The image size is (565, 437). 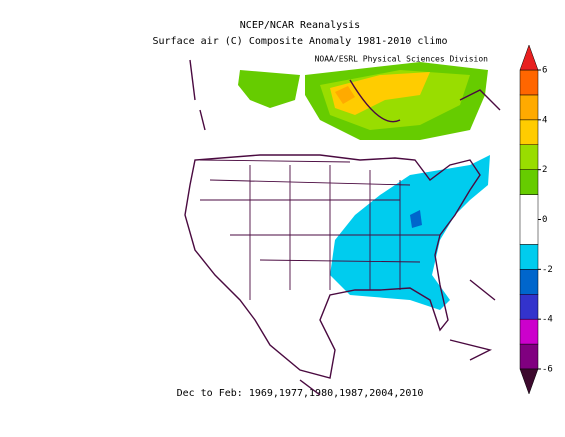 What do you see at coordinates (300, 25) in the screenshot?
I see `title: NCEP/NCAR Reanalysis` at bounding box center [300, 25].